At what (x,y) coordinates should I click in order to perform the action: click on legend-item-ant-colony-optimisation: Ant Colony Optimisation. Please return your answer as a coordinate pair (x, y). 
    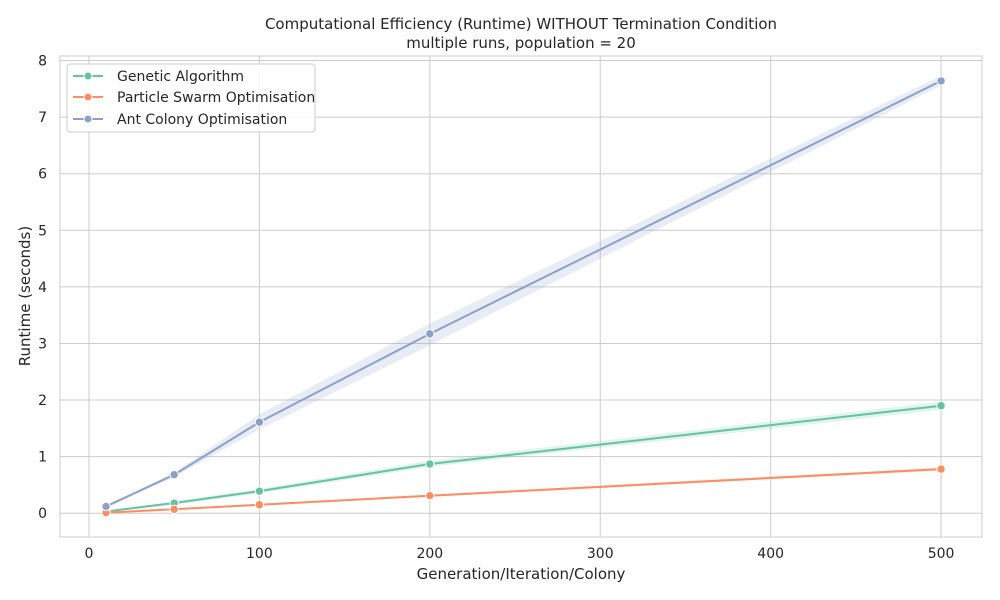
    Looking at the image, I should click on (180, 120).